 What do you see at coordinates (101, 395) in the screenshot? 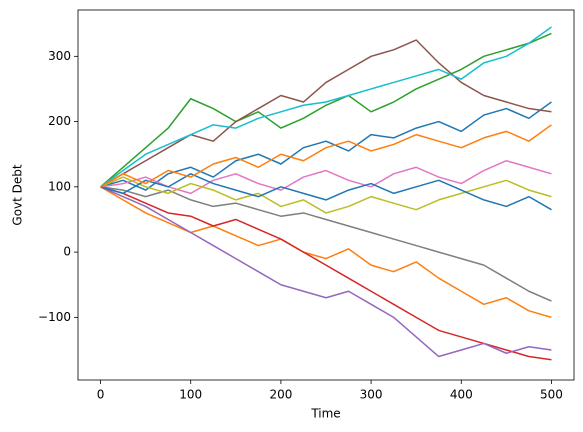
I see `x-tick-label: 0` at bounding box center [101, 395].